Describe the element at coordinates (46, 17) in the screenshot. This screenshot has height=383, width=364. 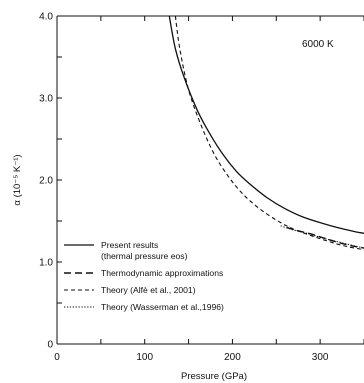
I see `y-tick-label: 4.0` at that location.